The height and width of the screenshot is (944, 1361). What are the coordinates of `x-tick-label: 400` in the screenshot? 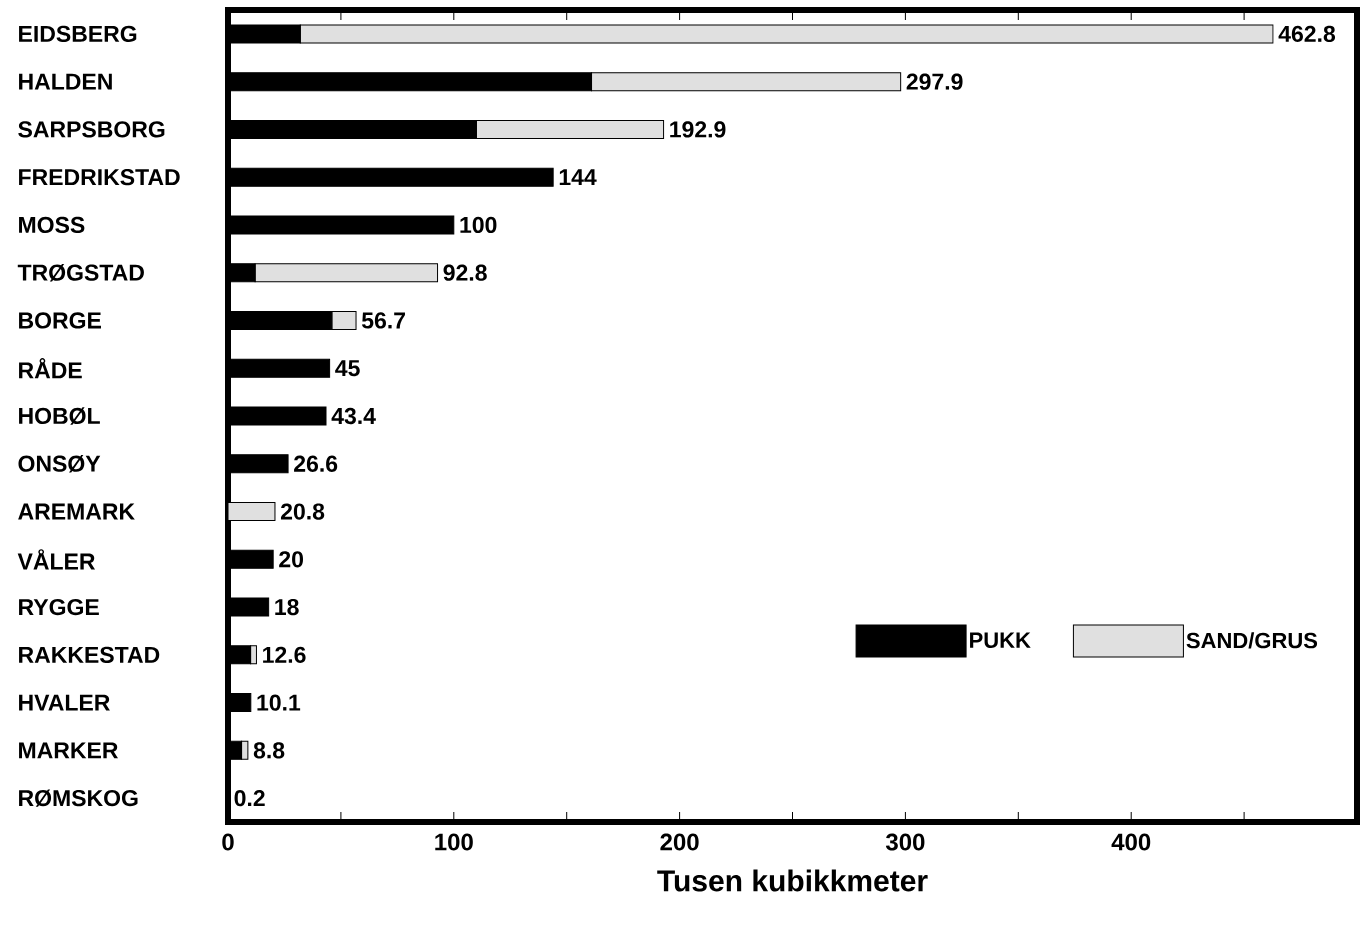 It's located at (1131, 842).